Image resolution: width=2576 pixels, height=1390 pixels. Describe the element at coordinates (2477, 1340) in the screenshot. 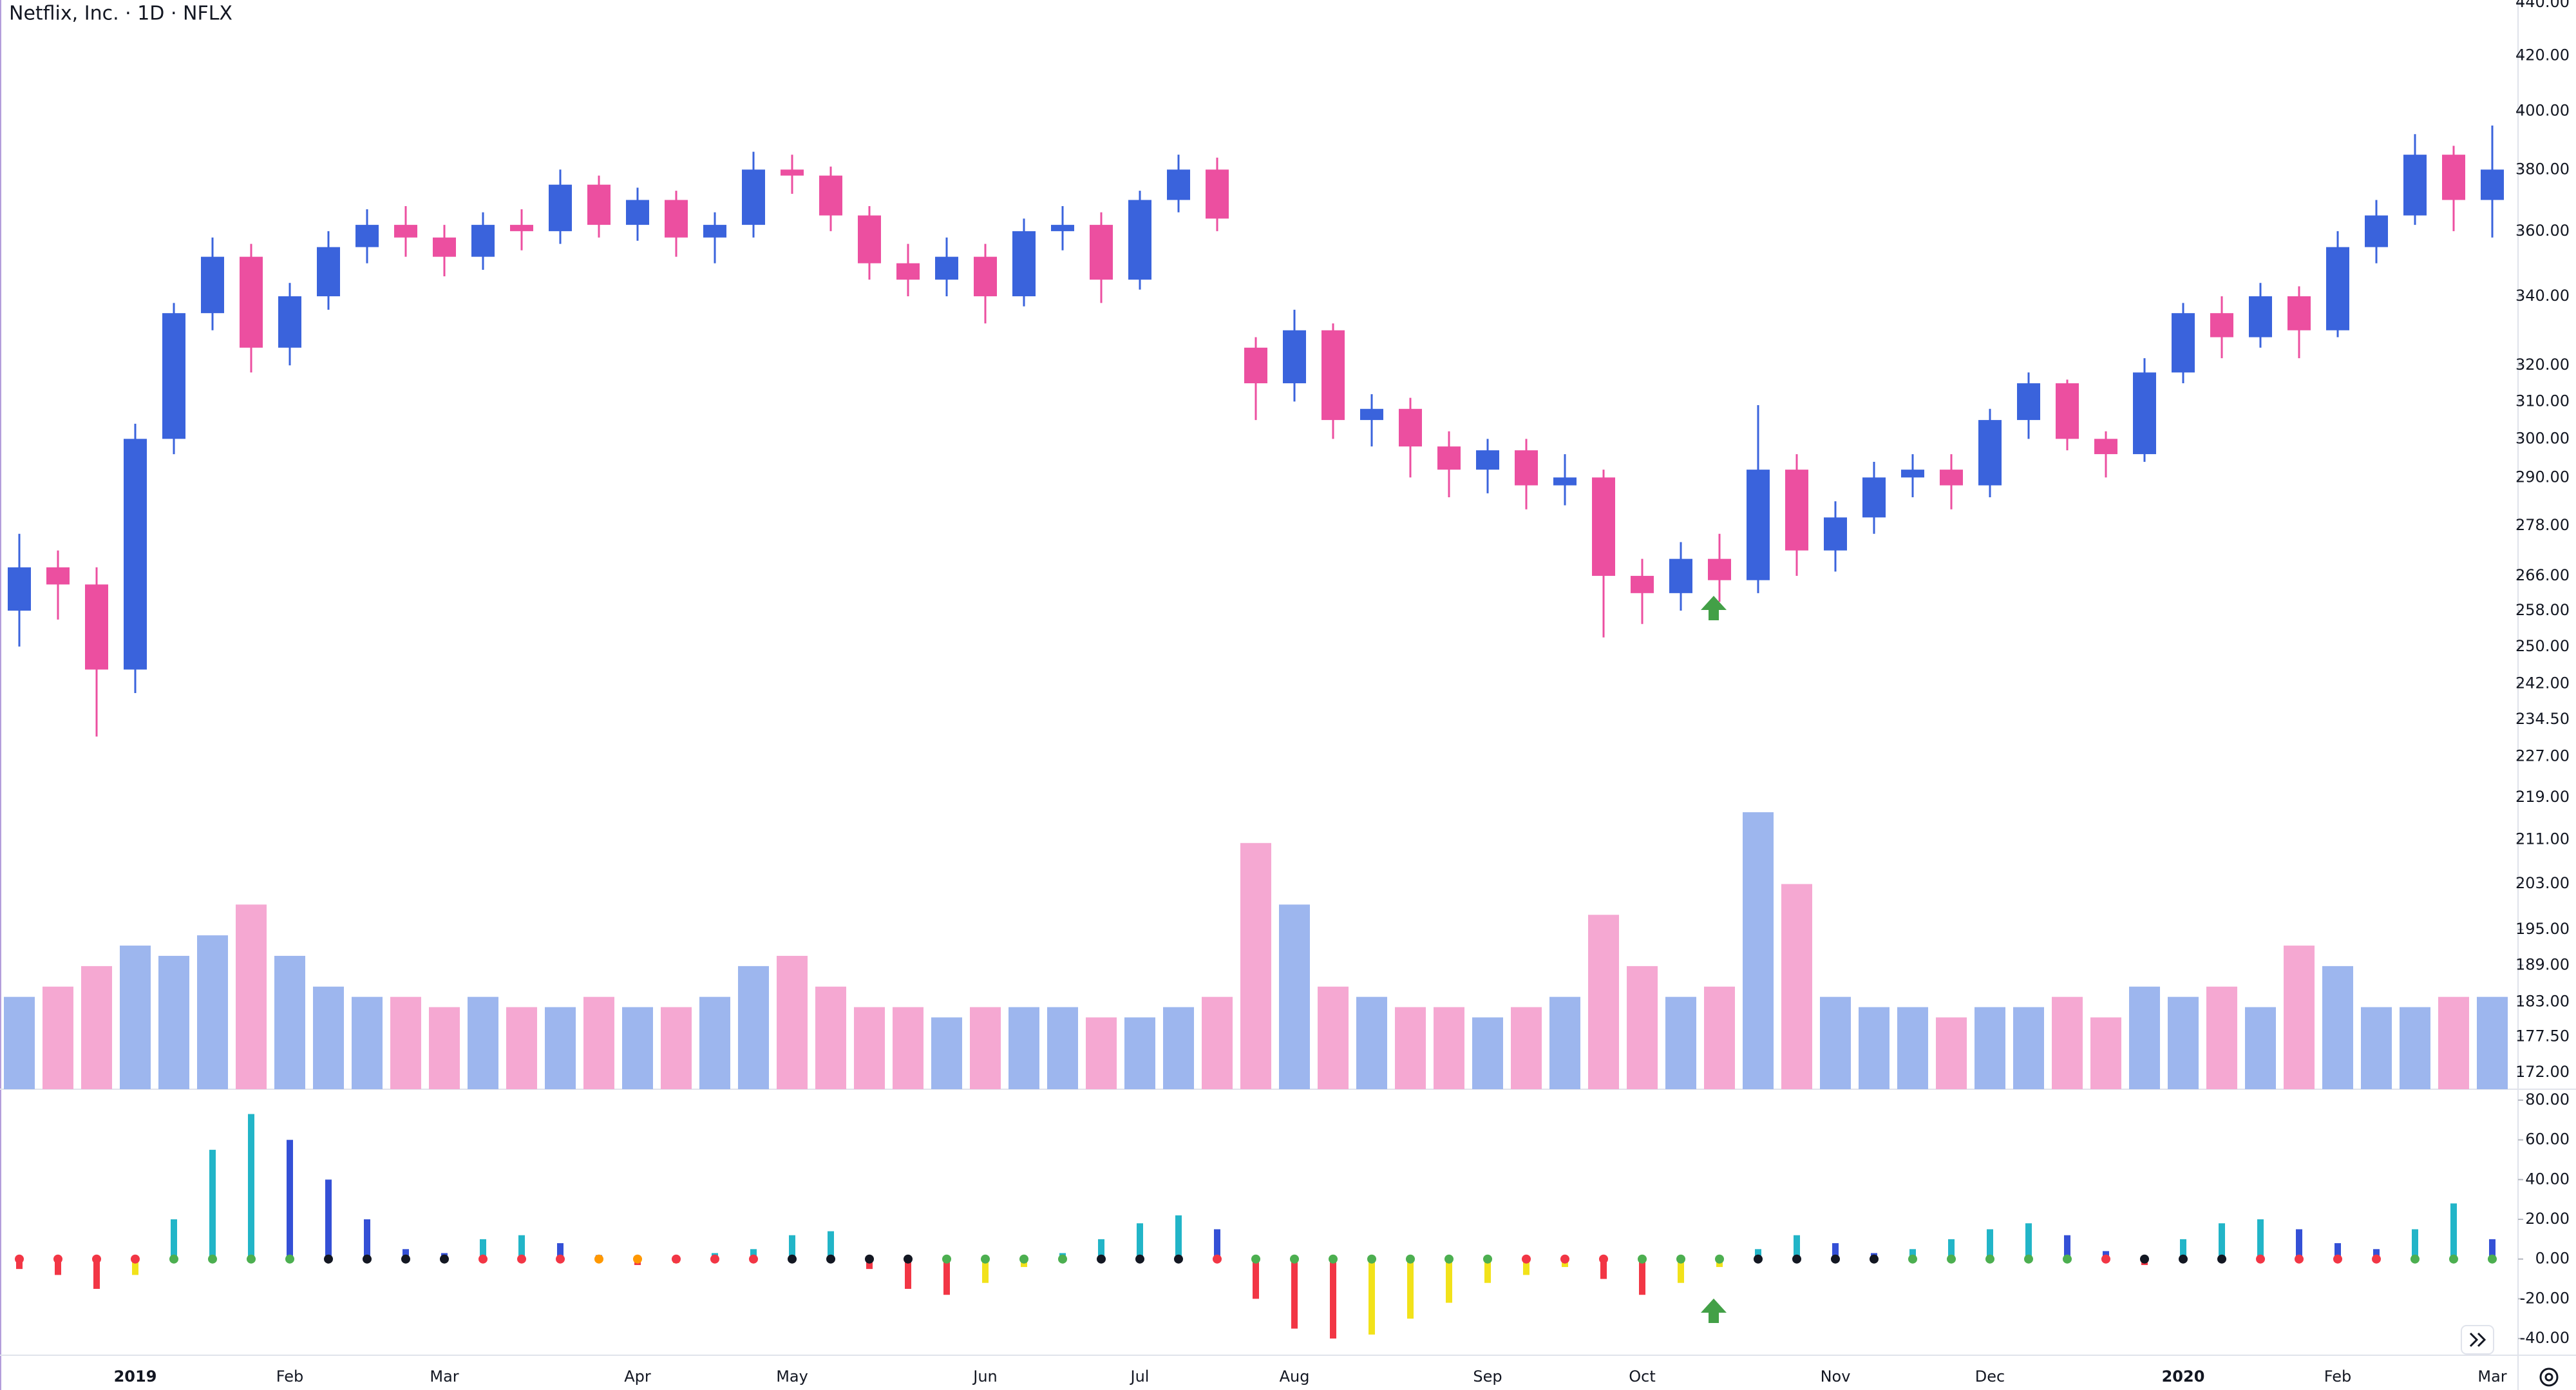

I see `scroll-button` at that location.